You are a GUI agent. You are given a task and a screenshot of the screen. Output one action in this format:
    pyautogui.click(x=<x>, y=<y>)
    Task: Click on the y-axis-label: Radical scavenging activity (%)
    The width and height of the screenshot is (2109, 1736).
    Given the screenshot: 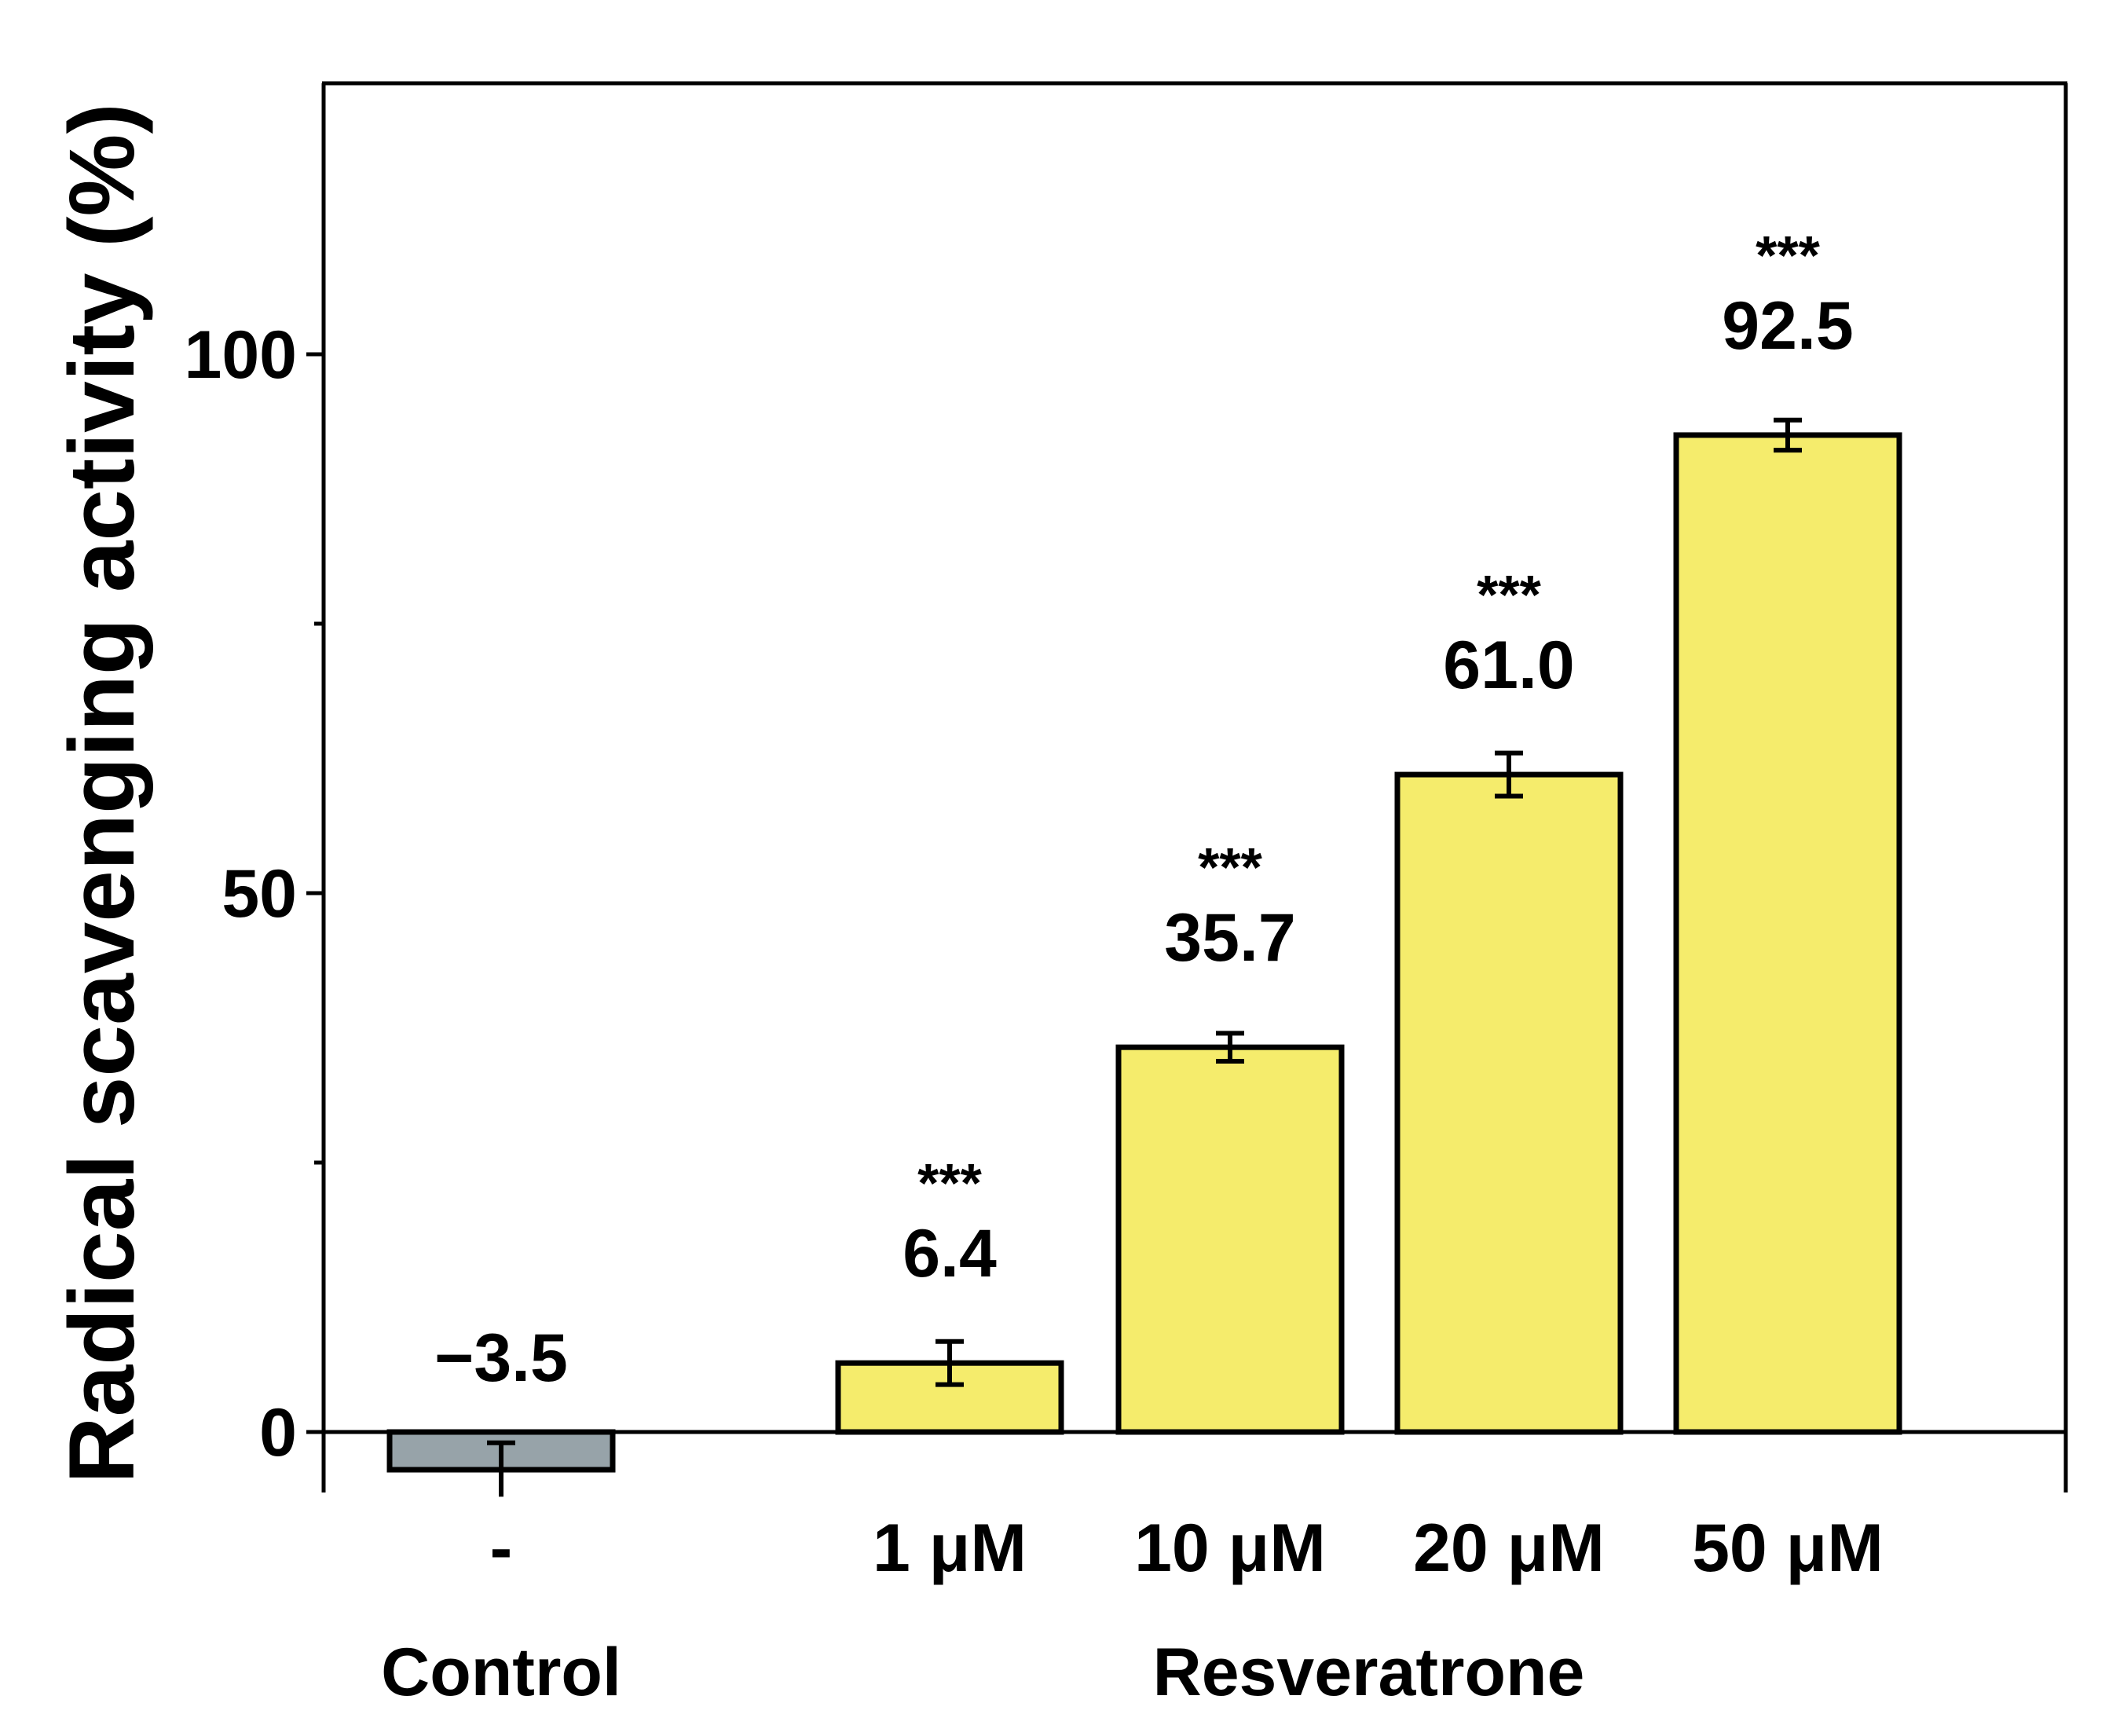 What is the action you would take?
    pyautogui.click(x=102, y=793)
    